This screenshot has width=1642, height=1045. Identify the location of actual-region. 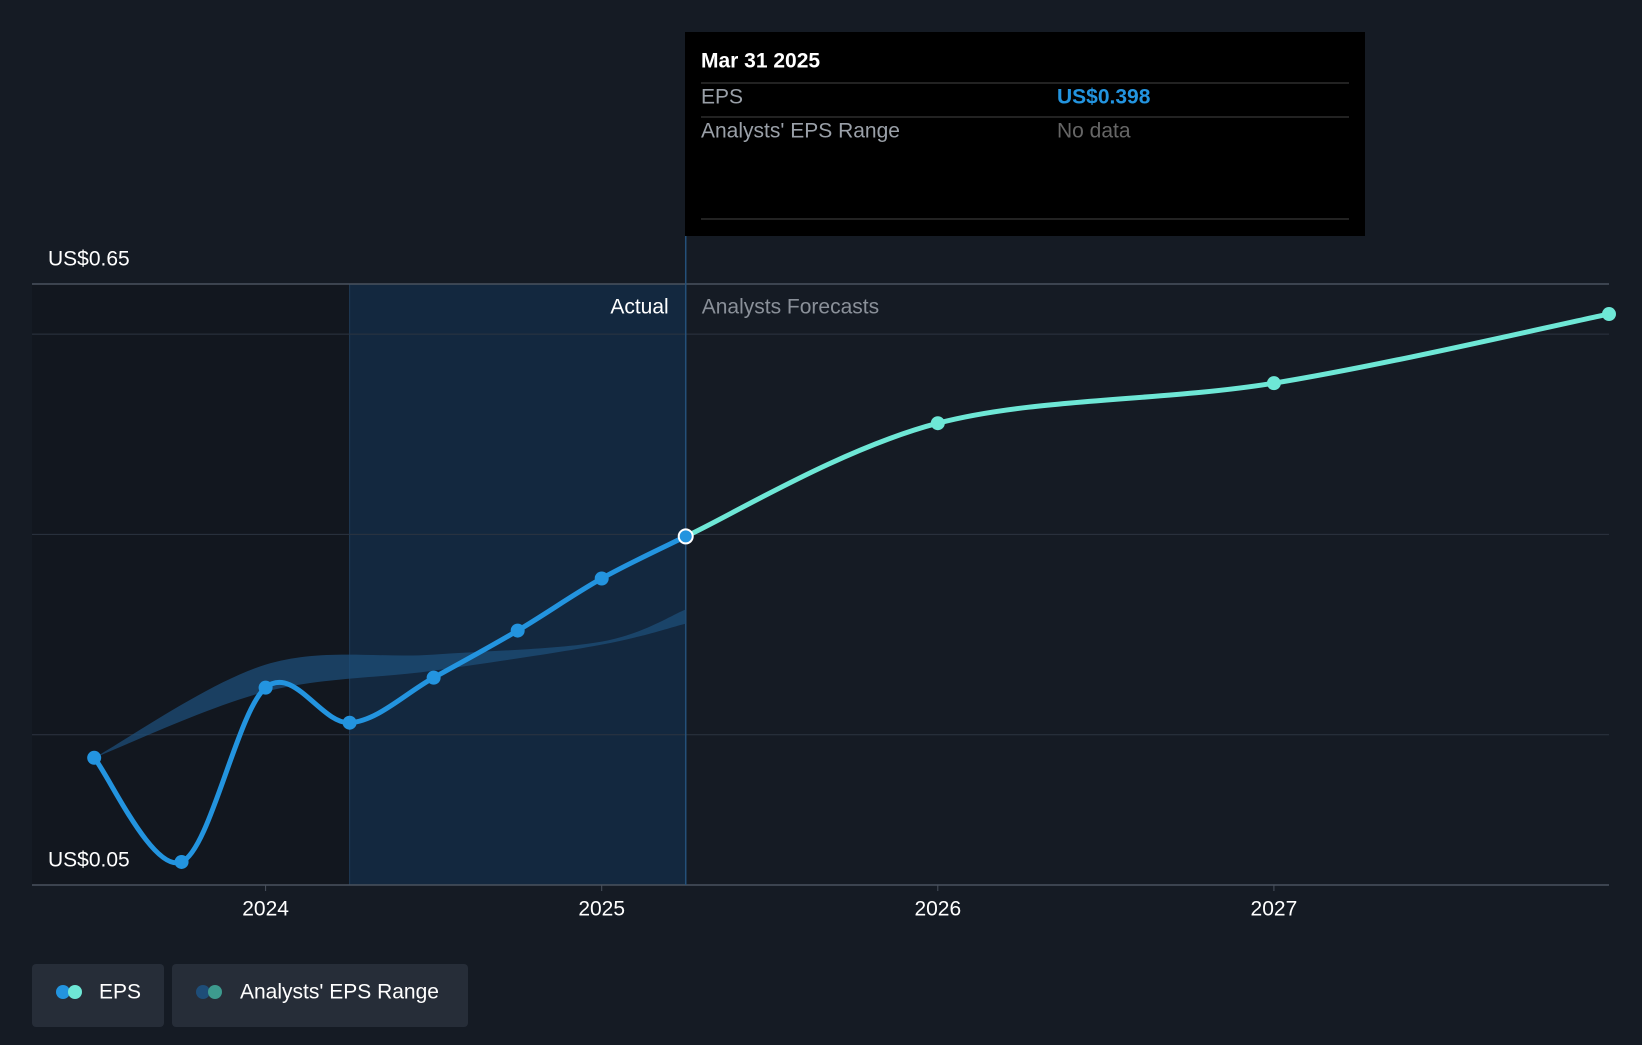
(517, 584).